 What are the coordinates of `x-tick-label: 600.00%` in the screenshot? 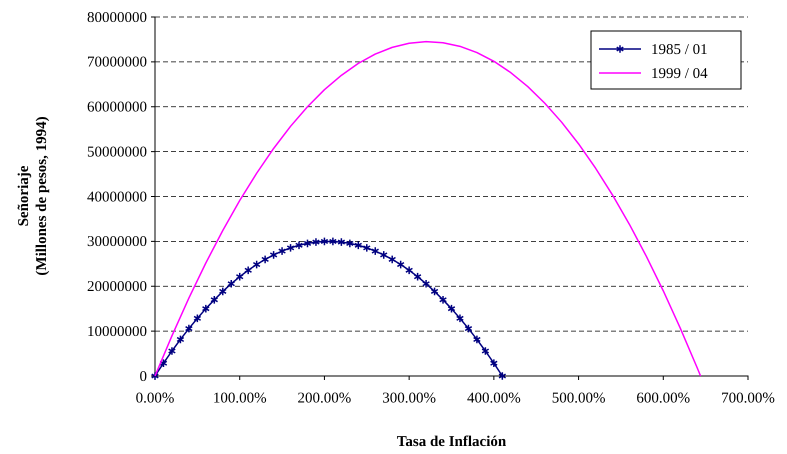 It's located at (663, 398).